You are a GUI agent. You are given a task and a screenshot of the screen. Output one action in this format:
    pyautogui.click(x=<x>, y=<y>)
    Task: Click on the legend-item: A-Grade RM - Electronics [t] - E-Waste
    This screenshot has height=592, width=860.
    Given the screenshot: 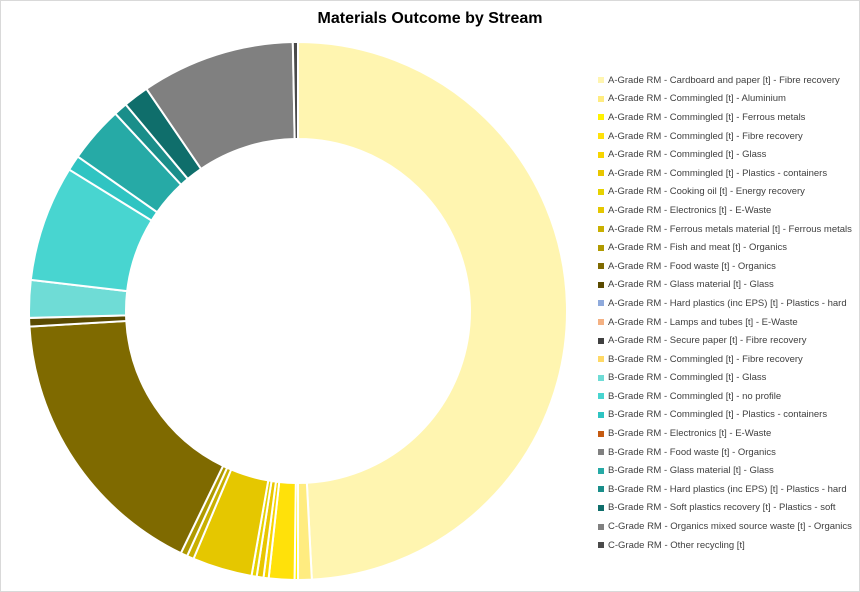 What is the action you would take?
    pyautogui.click(x=728, y=210)
    